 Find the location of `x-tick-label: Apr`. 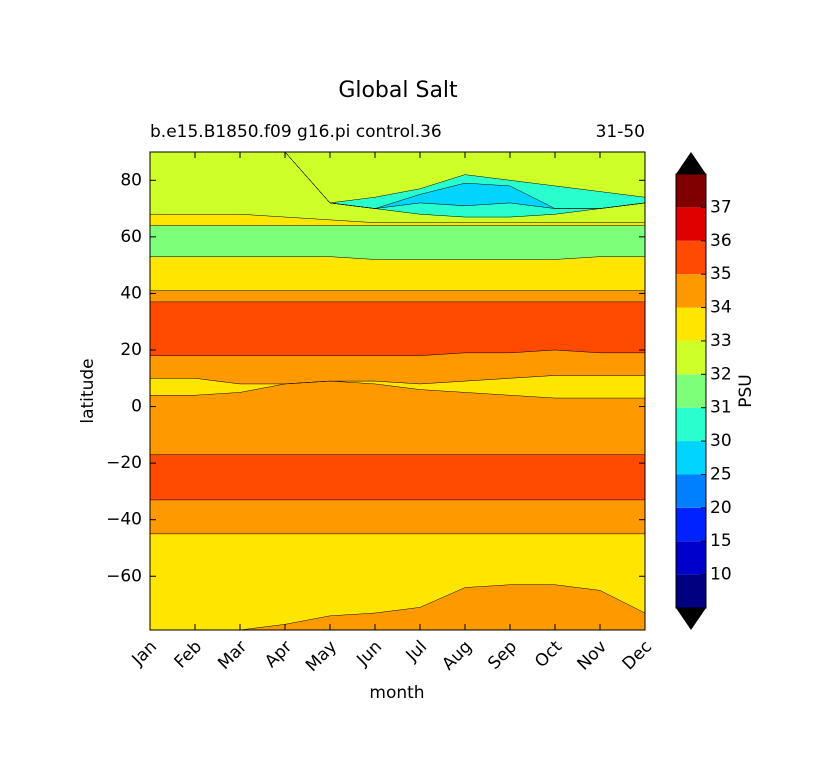

x-tick-label: Apr is located at coordinates (278, 654).